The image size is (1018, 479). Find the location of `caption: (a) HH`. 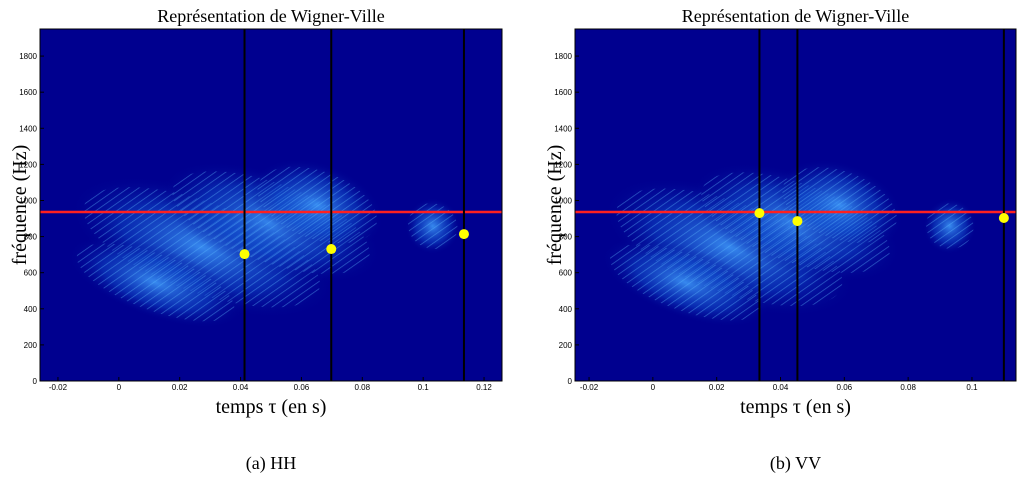

caption: (a) HH is located at coordinates (271, 463).